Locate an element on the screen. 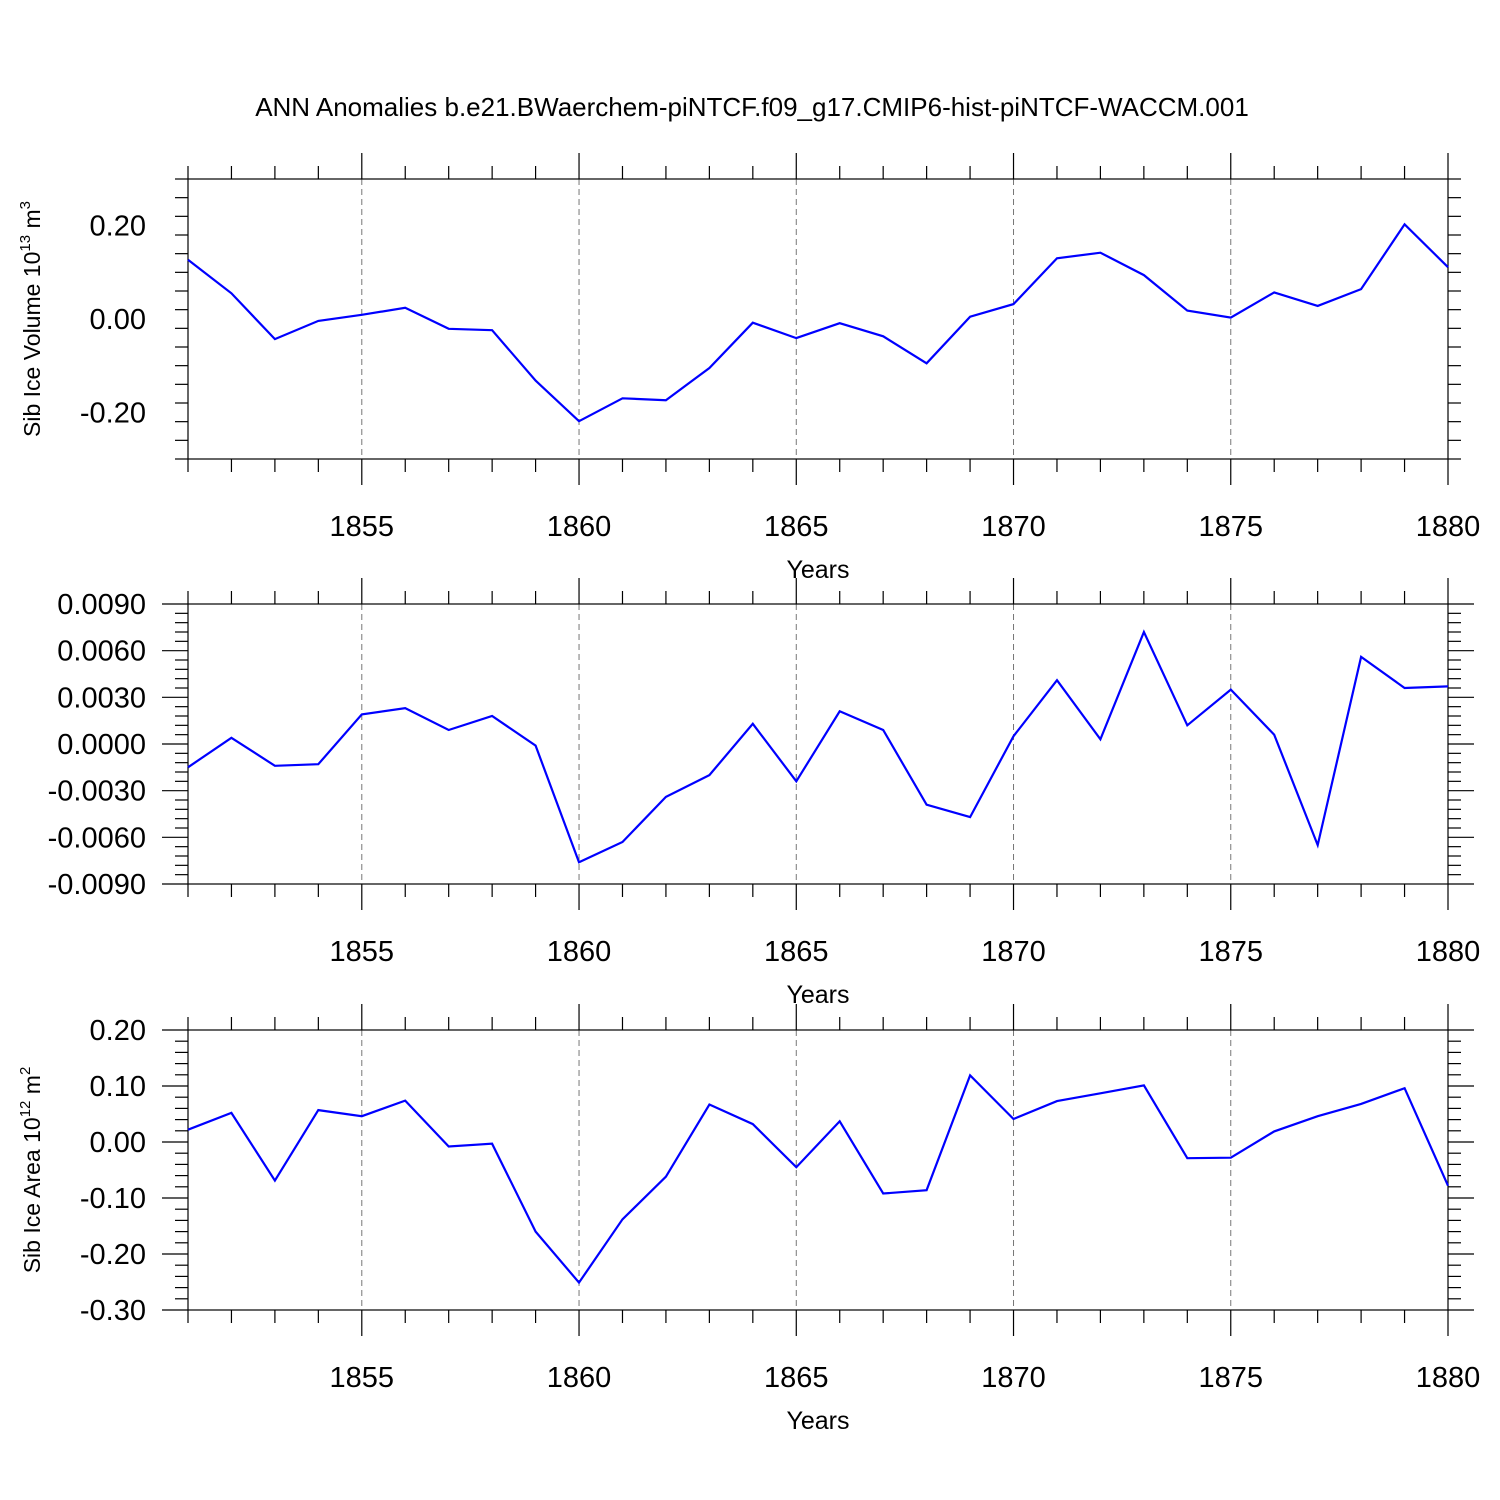 Image resolution: width=1500 pixels, height=1500 pixels. y-axis-label: Sib Ice Area 1012 m2 is located at coordinates (31, 1170).